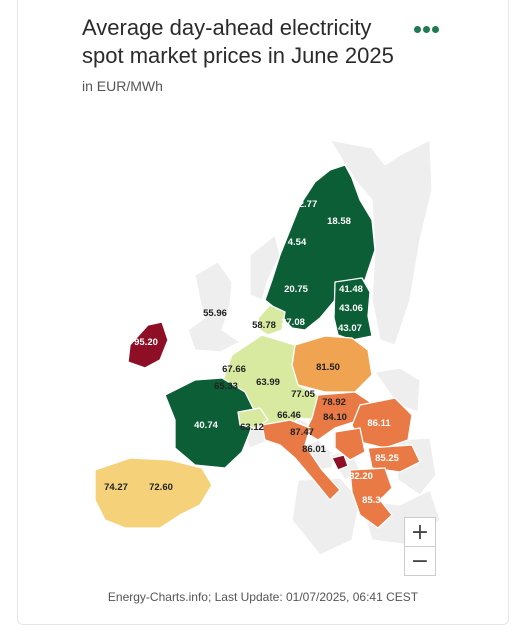 This screenshot has width=526, height=634. I want to click on region-bulgaria, so click(394, 458).